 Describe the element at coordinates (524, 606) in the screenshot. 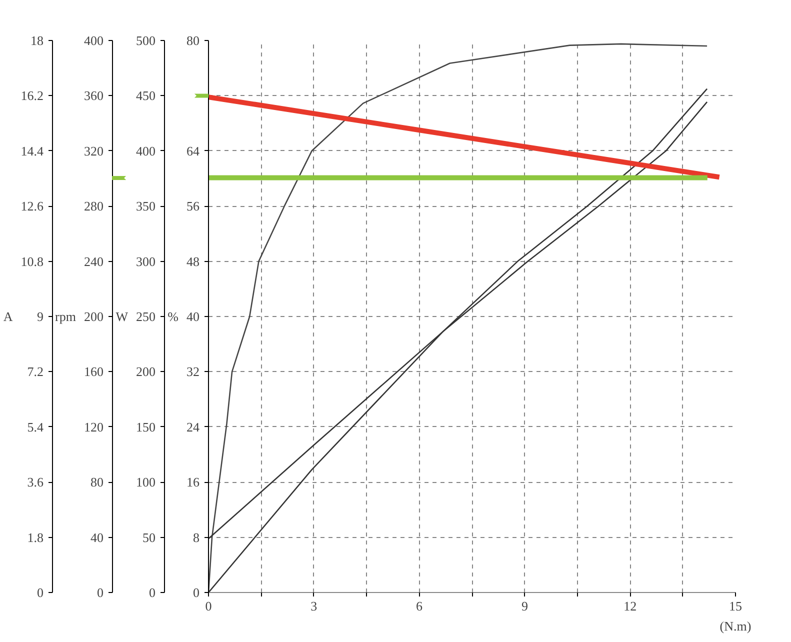

I see `x-tick-label: 9` at that location.